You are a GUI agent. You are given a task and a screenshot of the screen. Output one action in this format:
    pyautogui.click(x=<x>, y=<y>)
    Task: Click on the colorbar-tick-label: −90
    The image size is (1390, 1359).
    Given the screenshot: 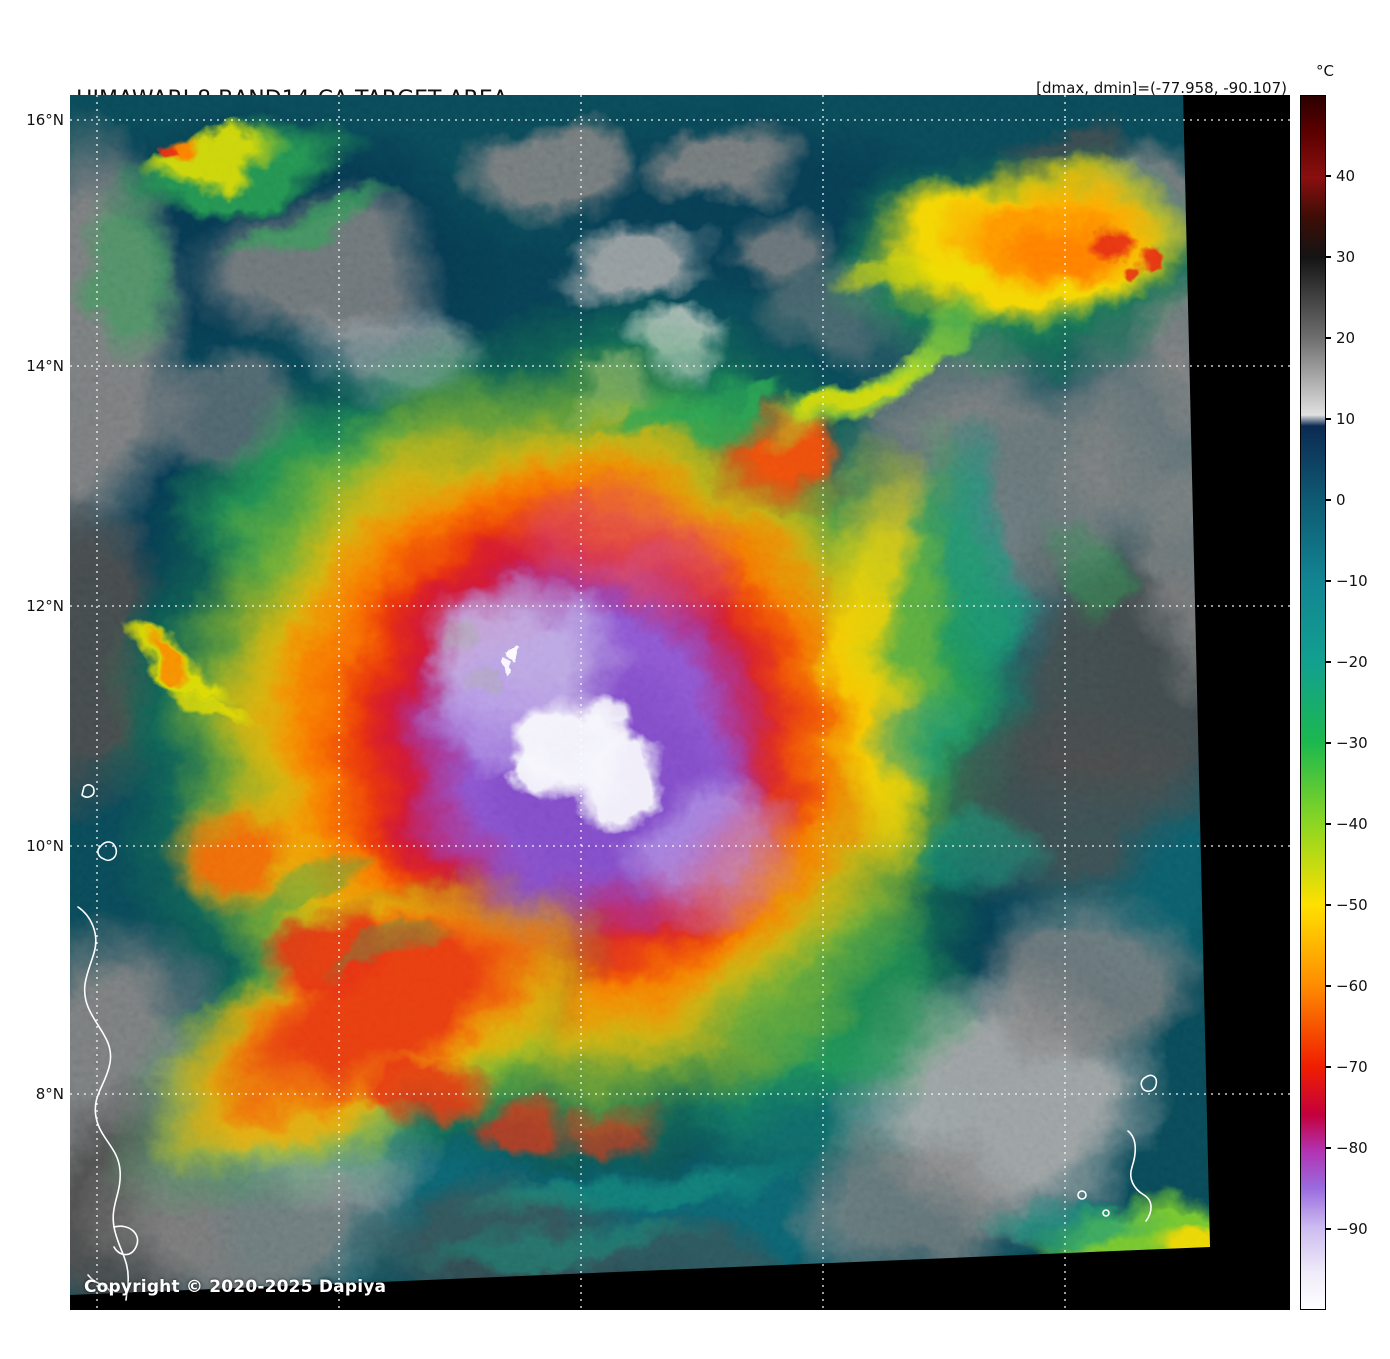 What is the action you would take?
    pyautogui.click(x=1352, y=1228)
    